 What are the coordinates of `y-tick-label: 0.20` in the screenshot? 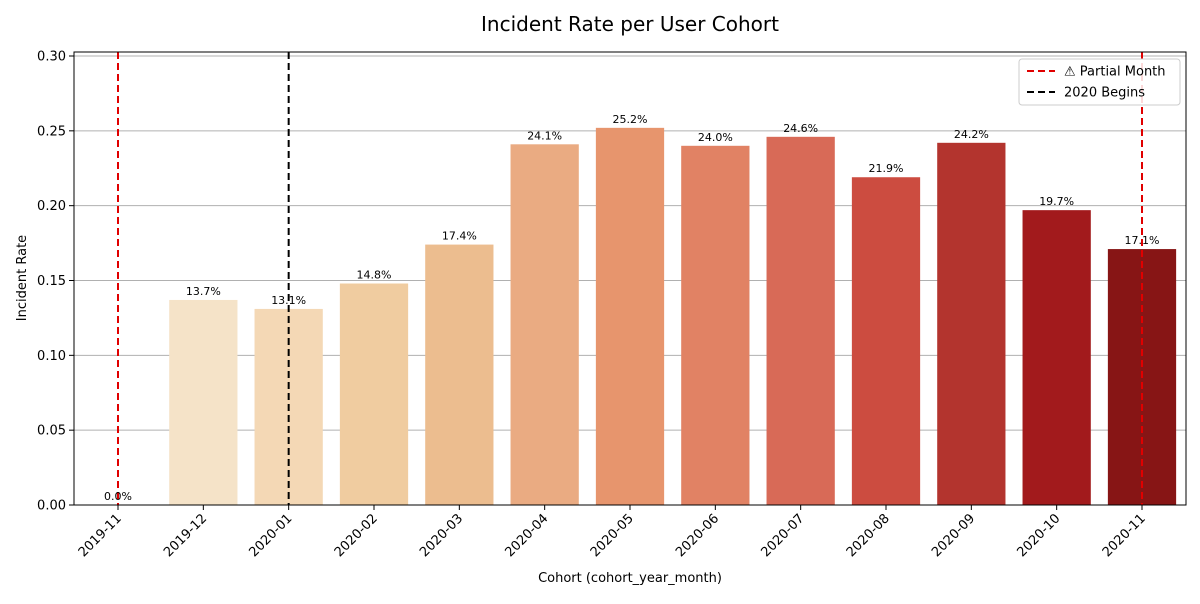 It's located at (51, 206).